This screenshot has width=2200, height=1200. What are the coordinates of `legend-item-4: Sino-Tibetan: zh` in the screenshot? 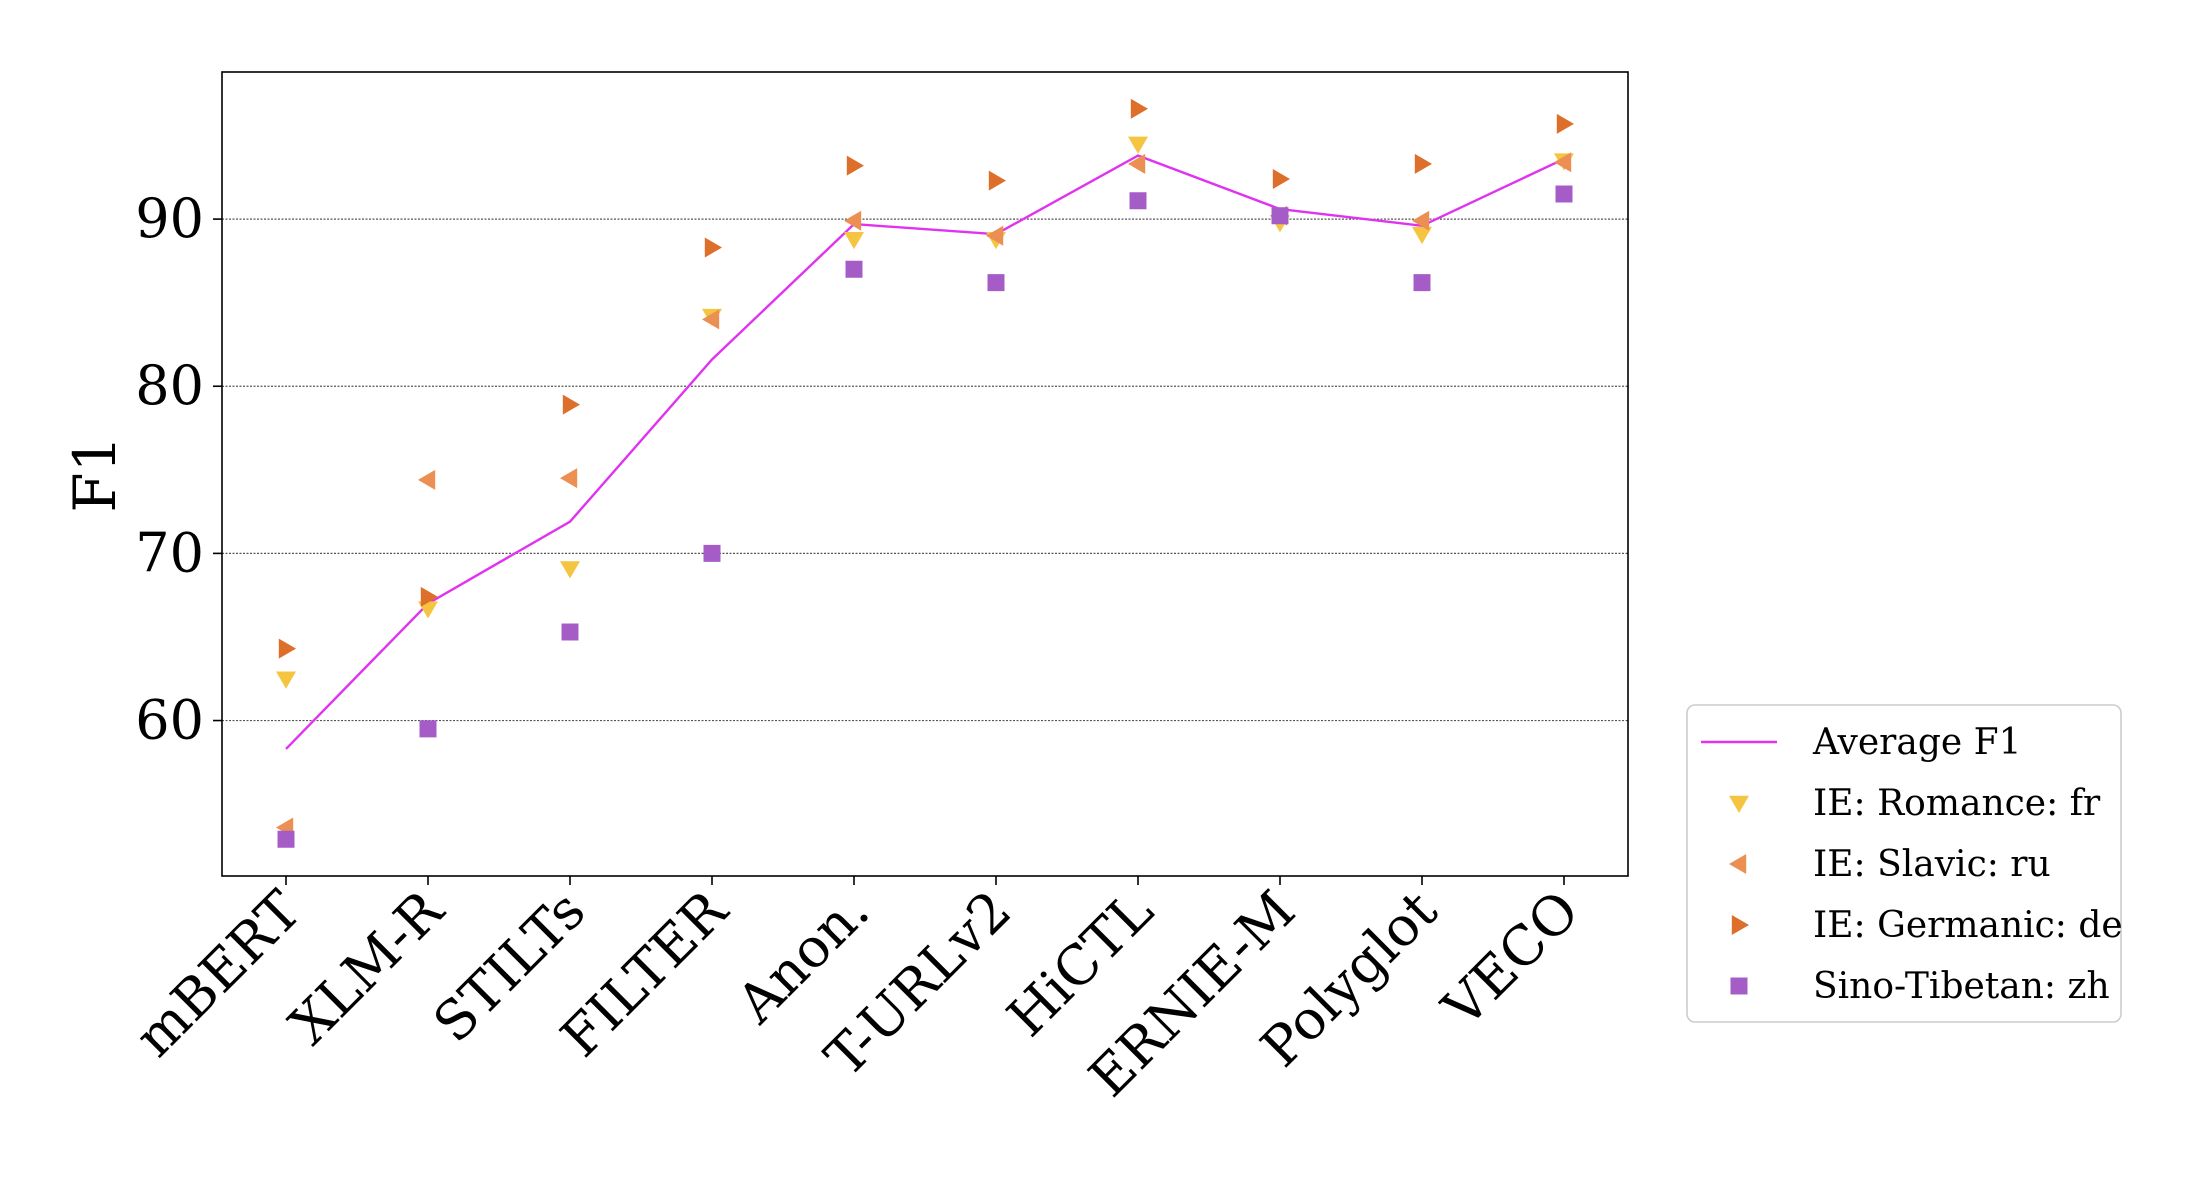 It's located at (1920, 986).